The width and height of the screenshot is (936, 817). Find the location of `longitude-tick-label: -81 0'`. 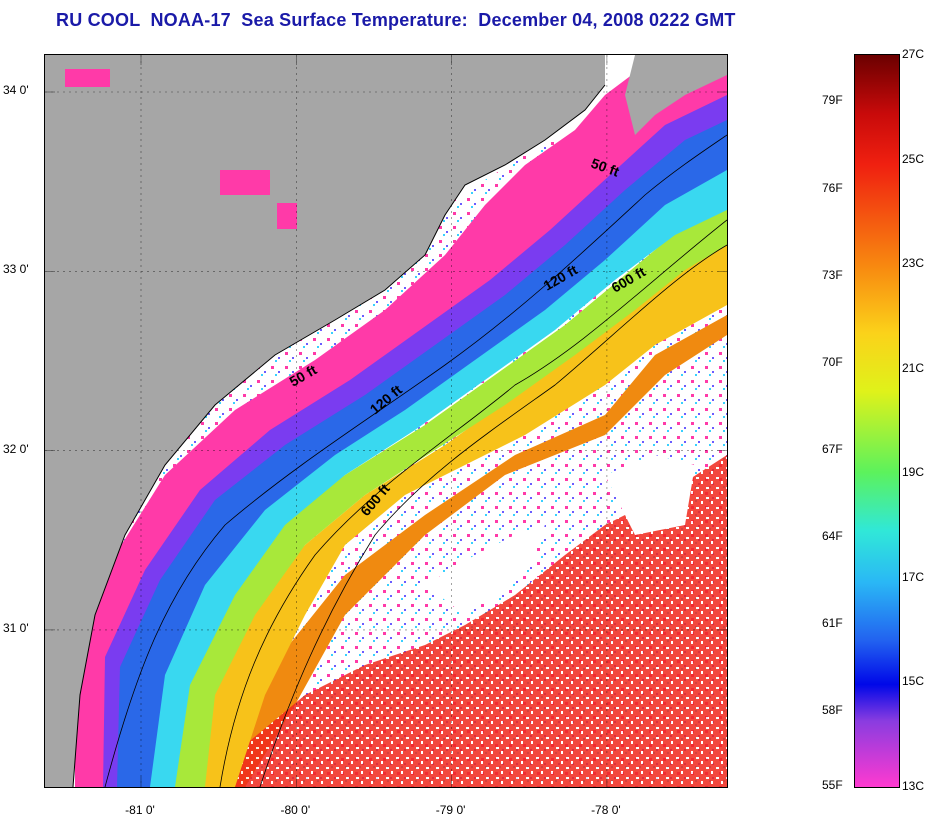

longitude-tick-label: -81 0' is located at coordinates (140, 810).